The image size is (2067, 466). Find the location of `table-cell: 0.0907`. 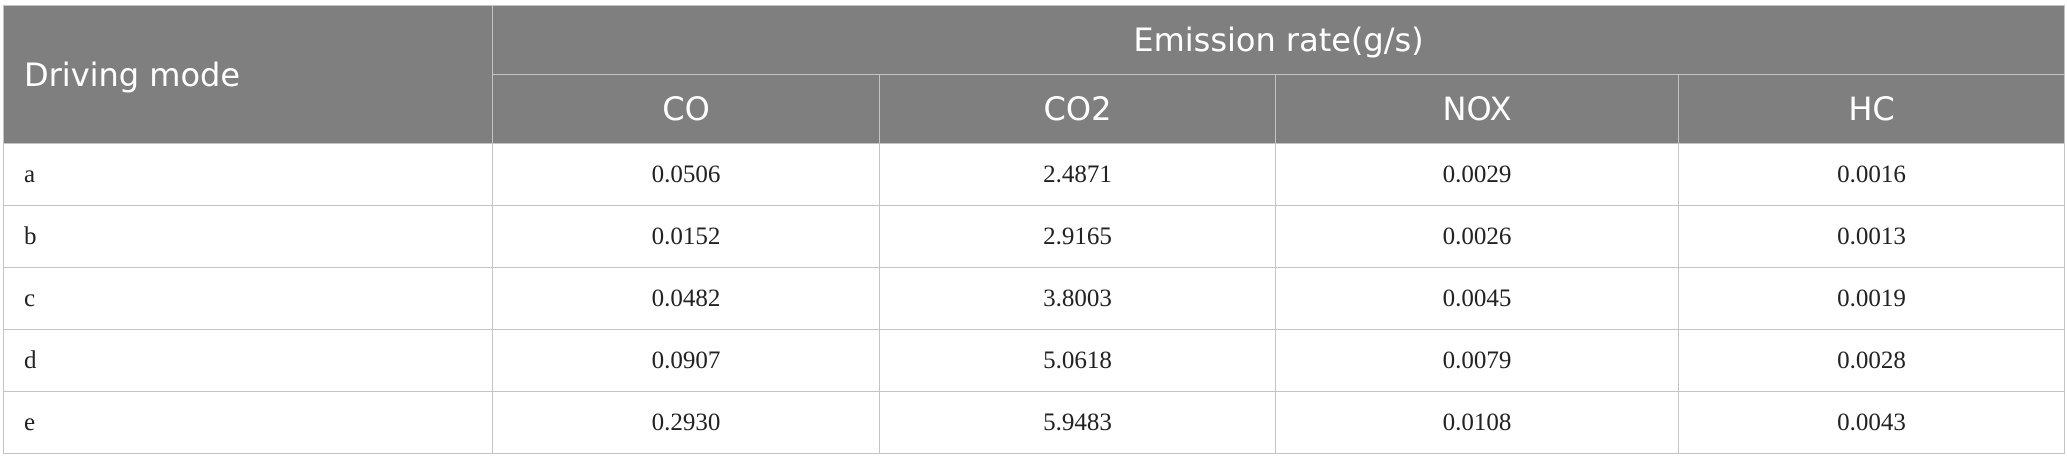

table-cell: 0.0907 is located at coordinates (686, 360).